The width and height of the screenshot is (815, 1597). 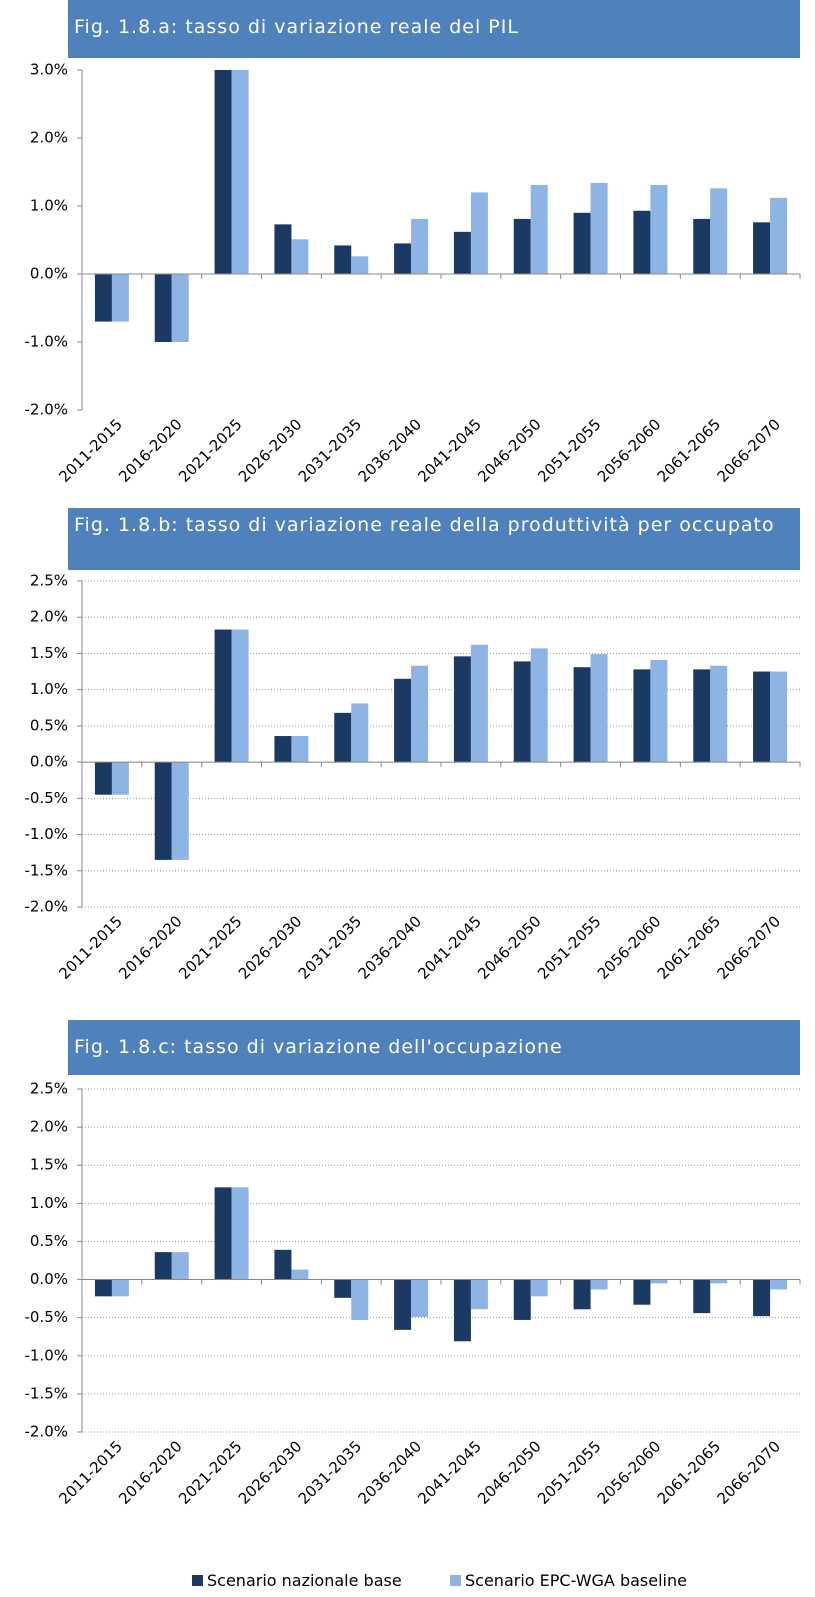 What do you see at coordinates (455, 1580) in the screenshot?
I see `legend-swatch` at bounding box center [455, 1580].